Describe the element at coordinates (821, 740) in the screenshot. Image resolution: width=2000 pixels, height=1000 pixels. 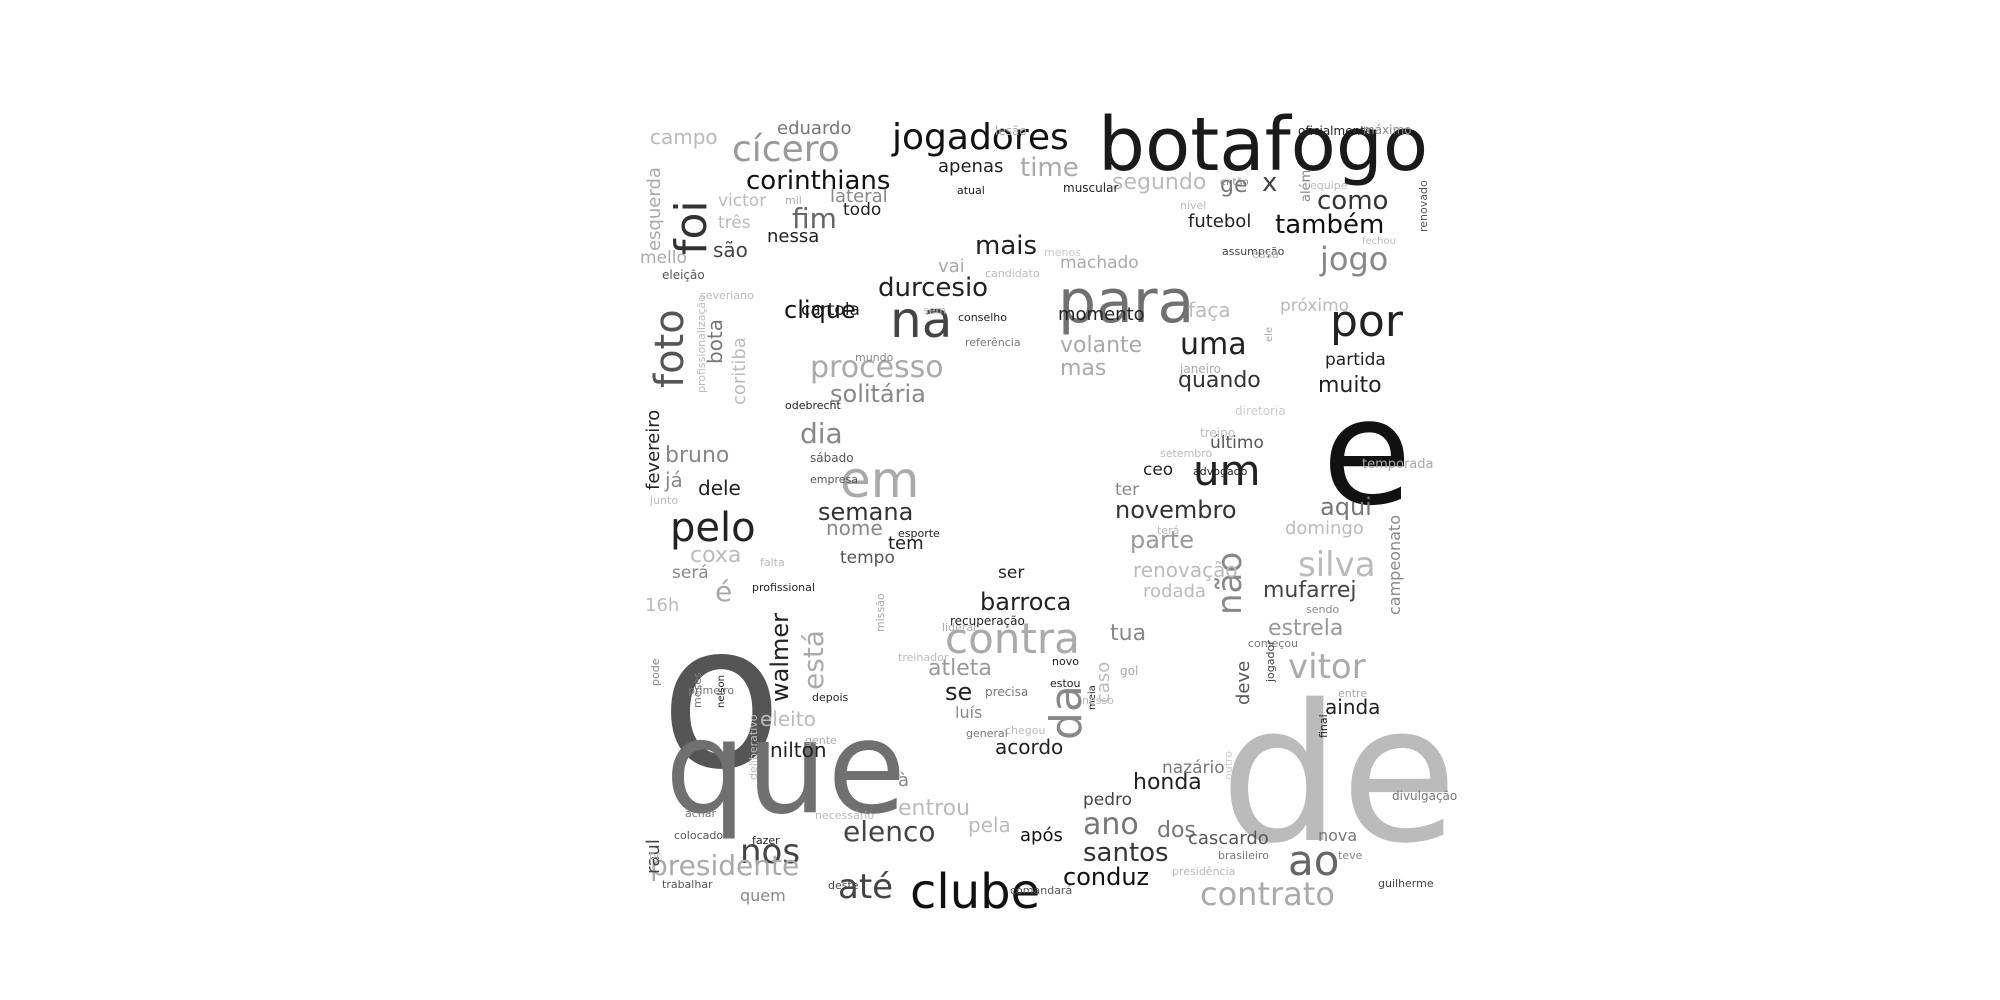
I see `word-gente: gente` at that location.